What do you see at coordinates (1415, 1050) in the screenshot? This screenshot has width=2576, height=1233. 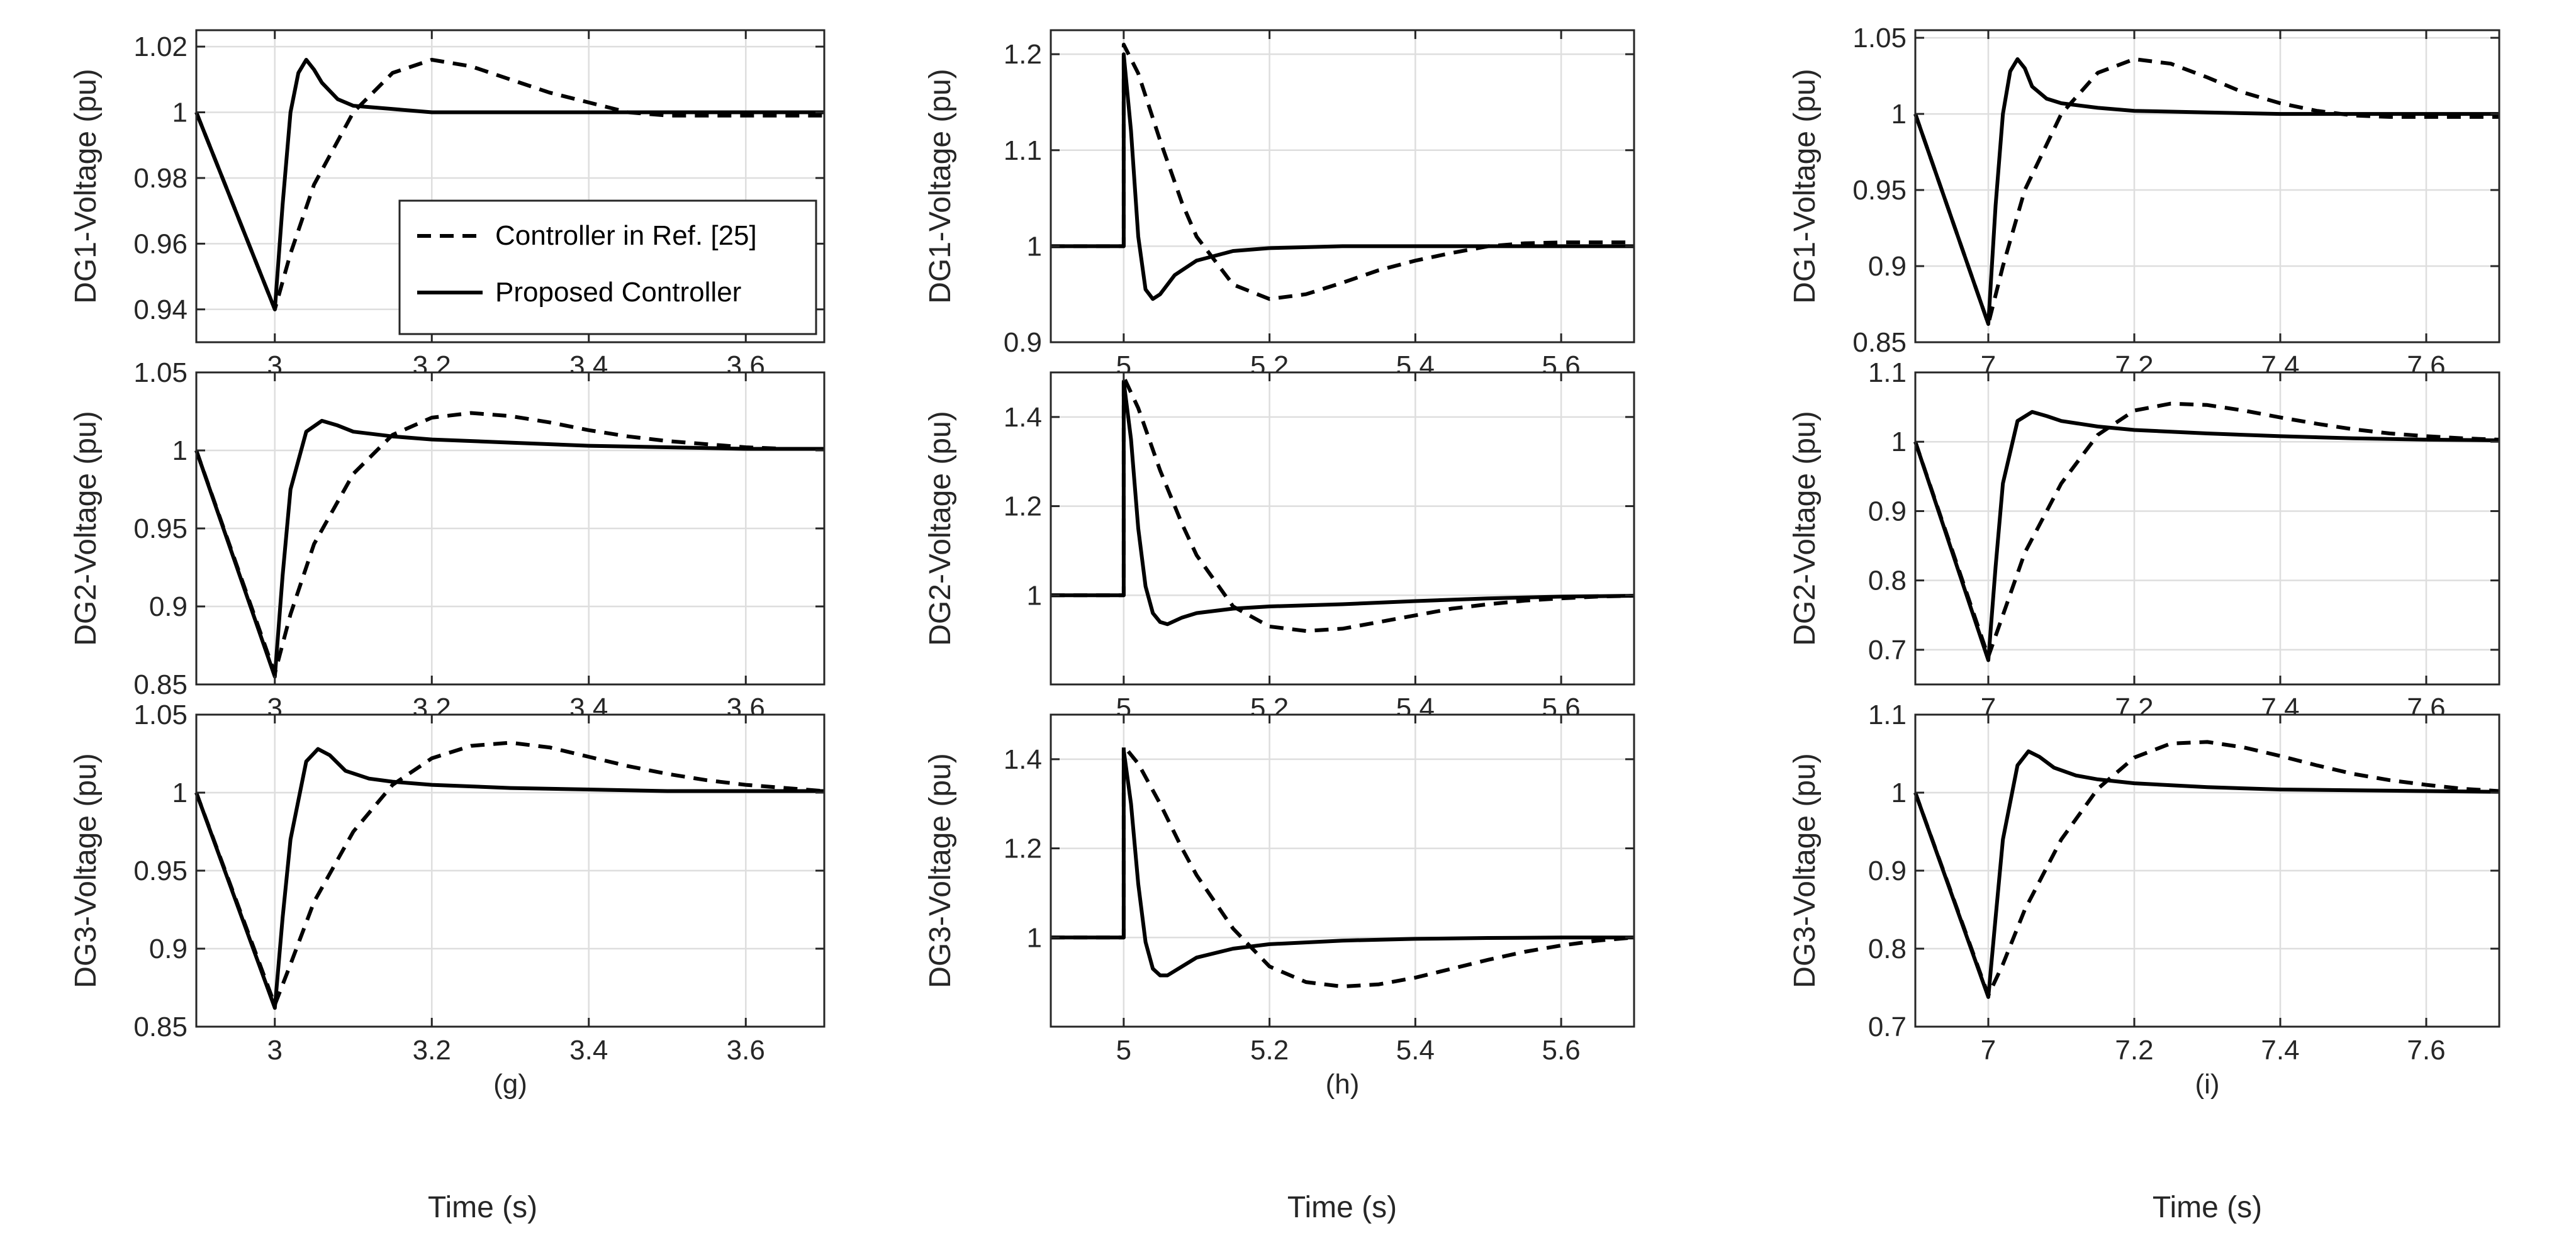 I see `panel-h-x-tick-label: 5.4` at bounding box center [1415, 1050].